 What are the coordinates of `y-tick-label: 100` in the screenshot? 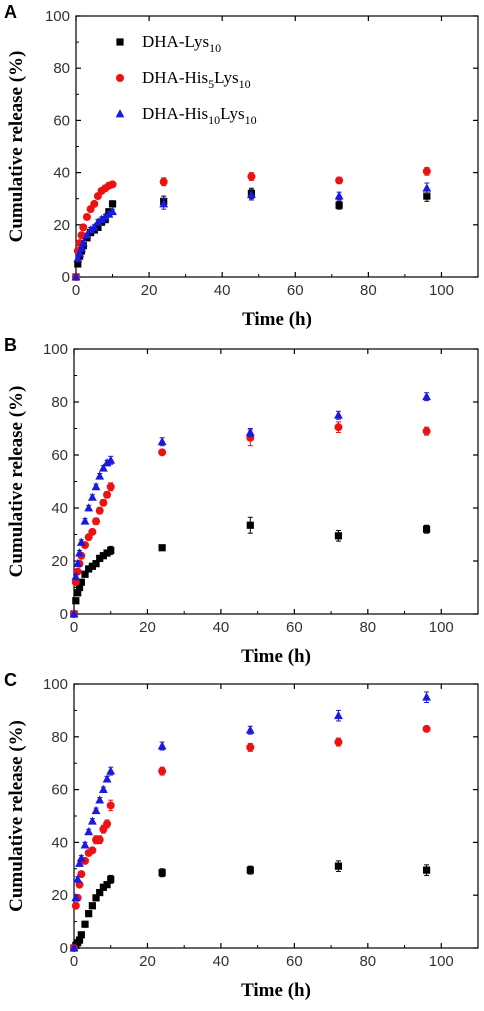 It's located at (55, 349).